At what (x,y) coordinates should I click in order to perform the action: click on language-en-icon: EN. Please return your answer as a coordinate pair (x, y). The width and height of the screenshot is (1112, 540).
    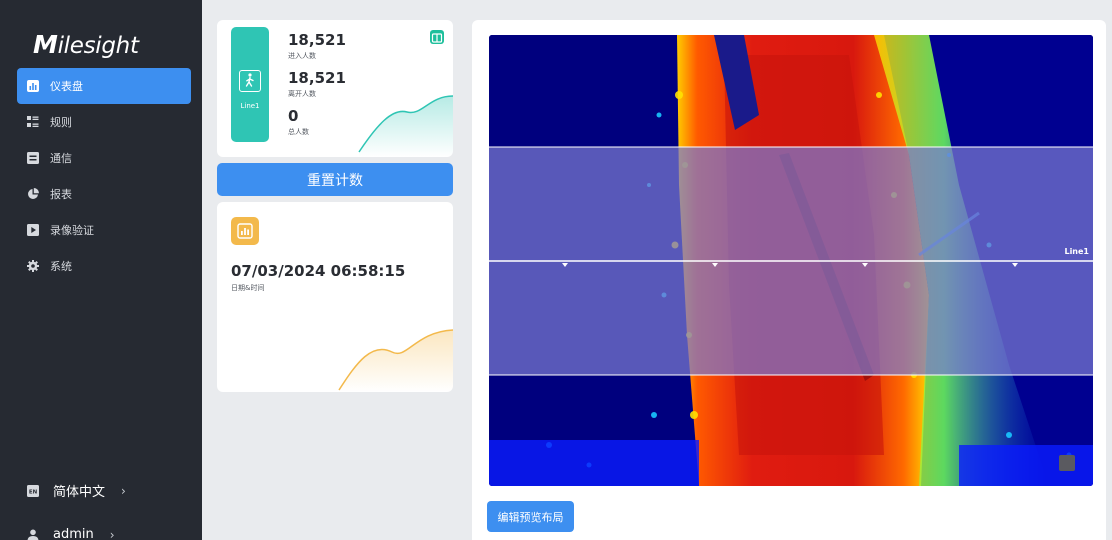
    Looking at the image, I should click on (33, 490).